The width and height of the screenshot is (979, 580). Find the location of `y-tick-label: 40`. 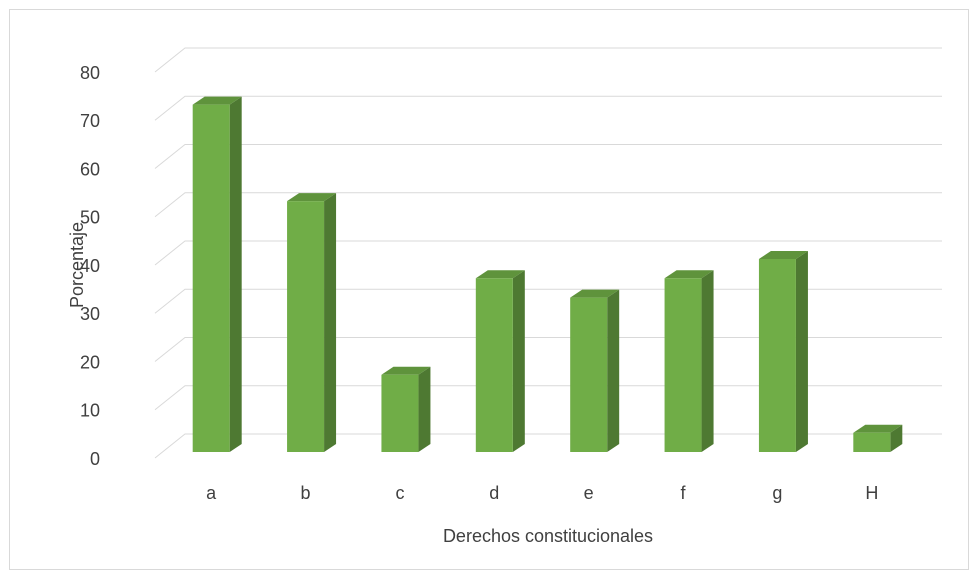

y-tick-label: 40 is located at coordinates (90, 266).